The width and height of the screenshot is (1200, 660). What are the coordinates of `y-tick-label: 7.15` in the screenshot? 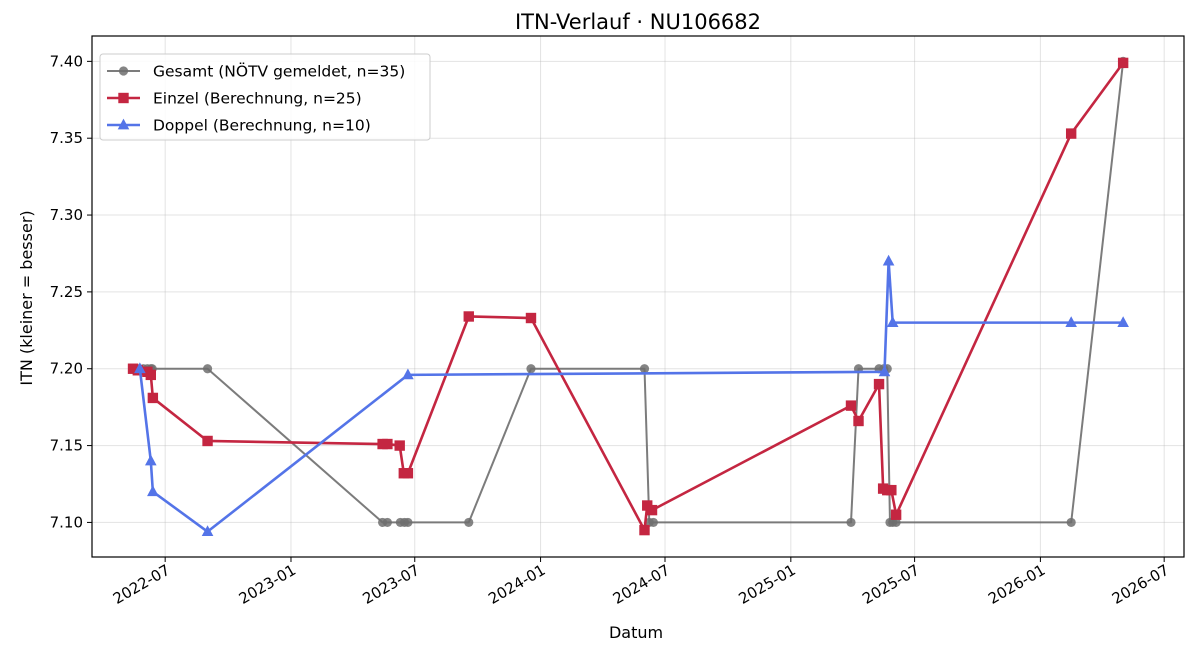 It's located at (66, 446).